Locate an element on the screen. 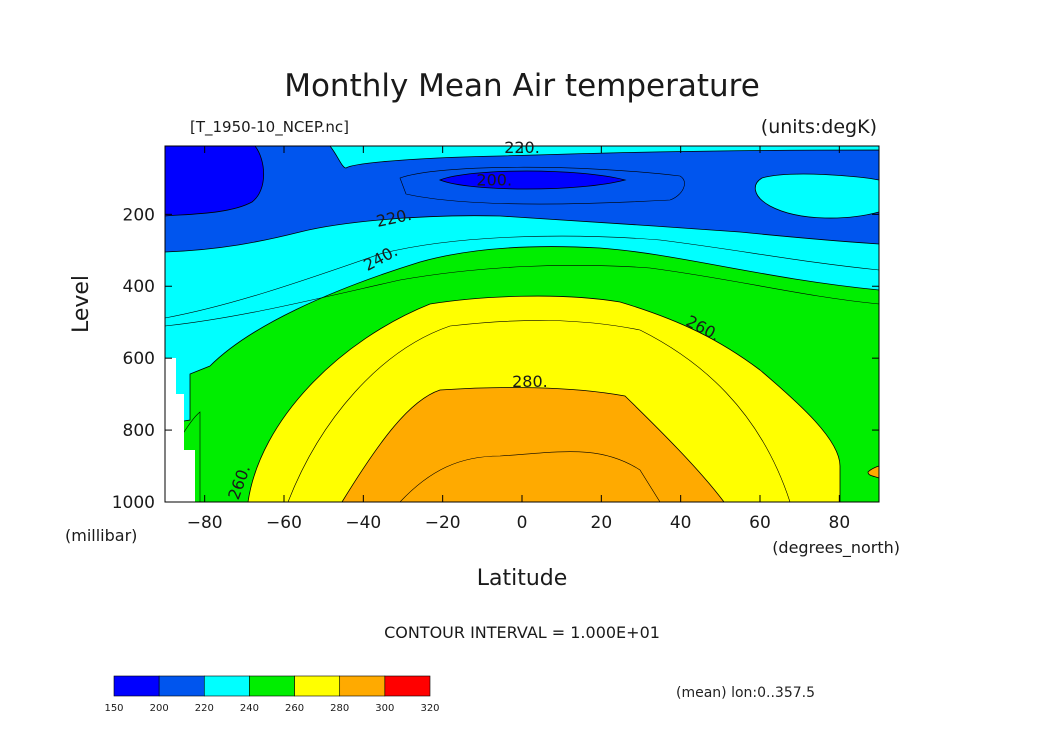  y-tick-label: 1000 is located at coordinates (133, 503).